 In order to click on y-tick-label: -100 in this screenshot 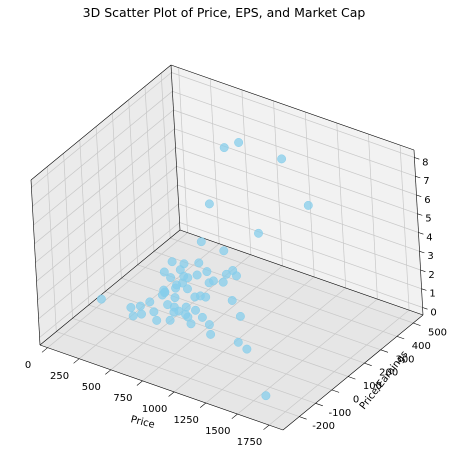, I will do `click(340, 413)`.